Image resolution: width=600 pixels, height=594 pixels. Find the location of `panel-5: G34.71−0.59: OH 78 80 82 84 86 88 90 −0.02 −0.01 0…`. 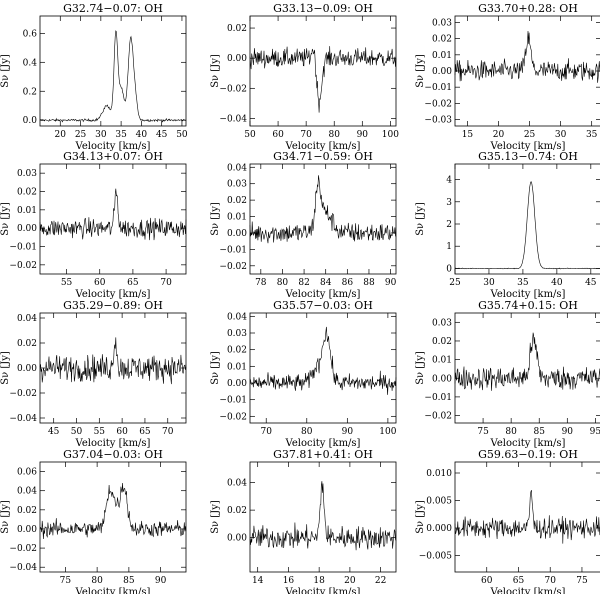

panel-5: G34.71−0.59: OH 78 80 82 84 86 88 90 −0.02 −0.01 0… is located at coordinates (303, 225).